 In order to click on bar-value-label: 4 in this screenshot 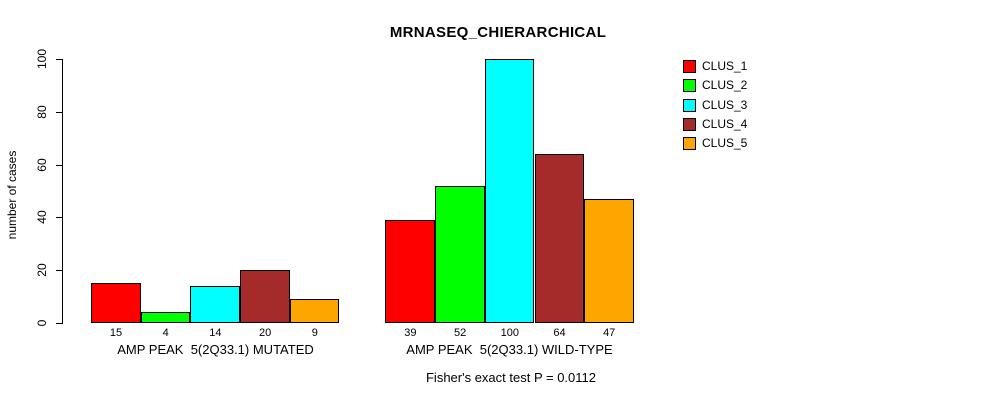, I will do `click(165, 333)`.